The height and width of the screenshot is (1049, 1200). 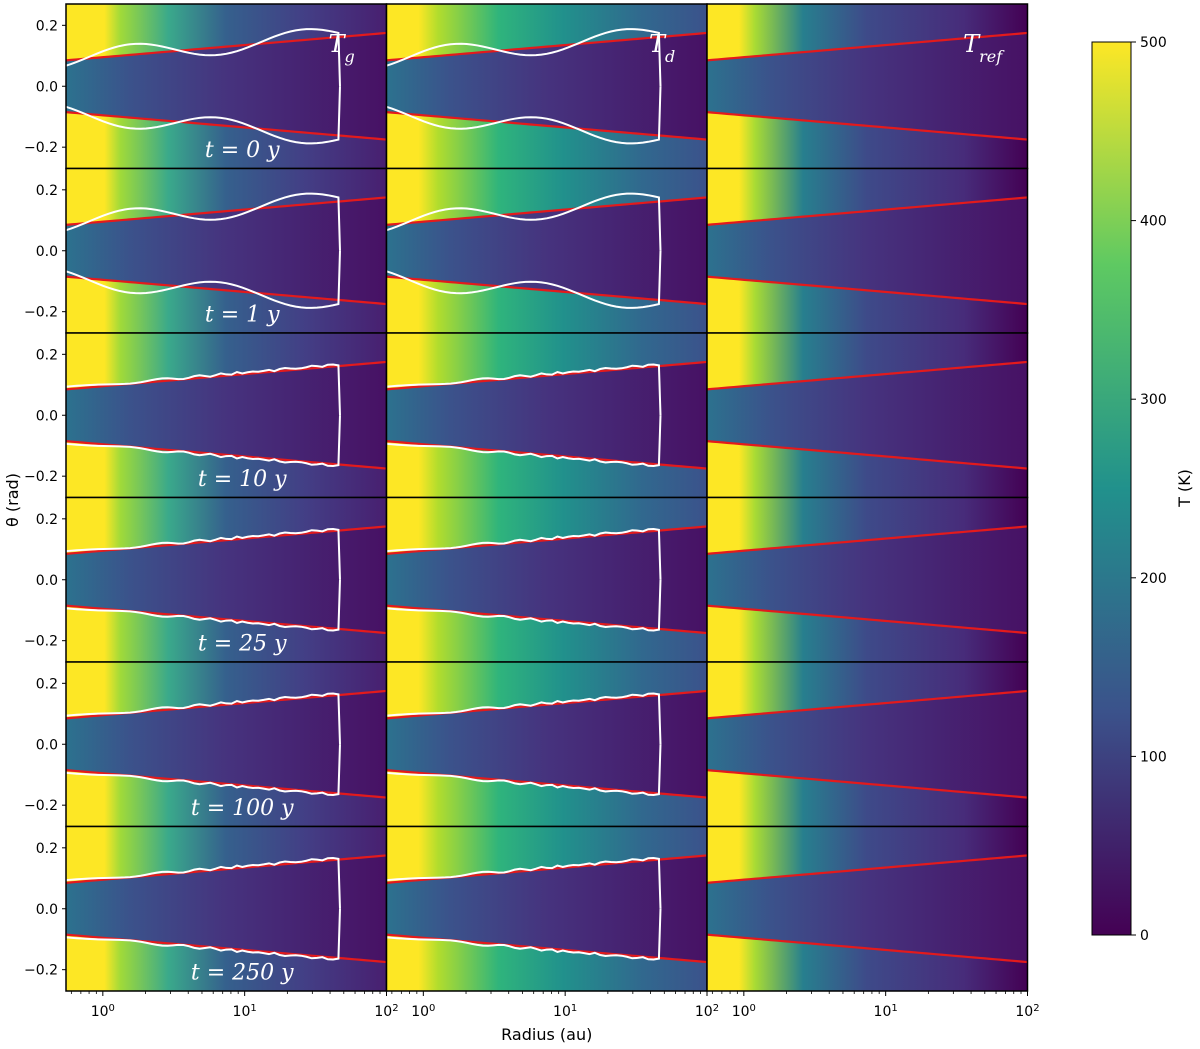 What do you see at coordinates (242, 150) in the screenshot?
I see `time-label: t = 0 y` at bounding box center [242, 150].